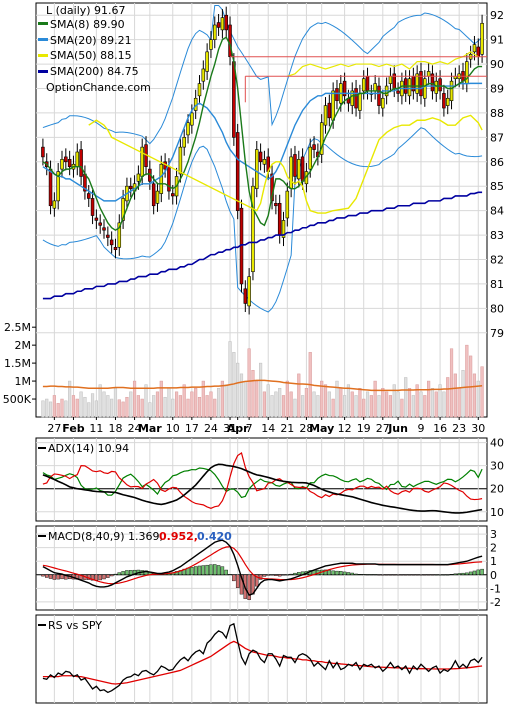  What do you see at coordinates (262, 385) in the screenshot?
I see `volume-average-line` at bounding box center [262, 385].